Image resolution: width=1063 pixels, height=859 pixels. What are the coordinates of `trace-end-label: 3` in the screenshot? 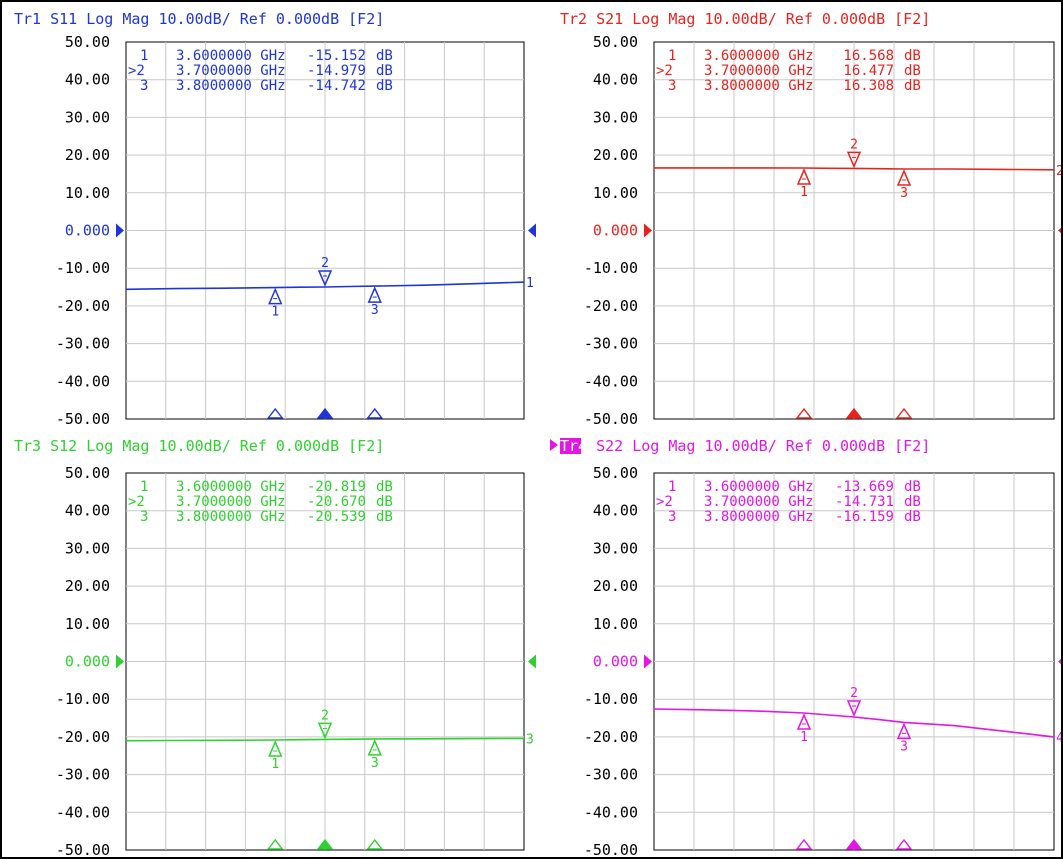 It's located at (530, 739).